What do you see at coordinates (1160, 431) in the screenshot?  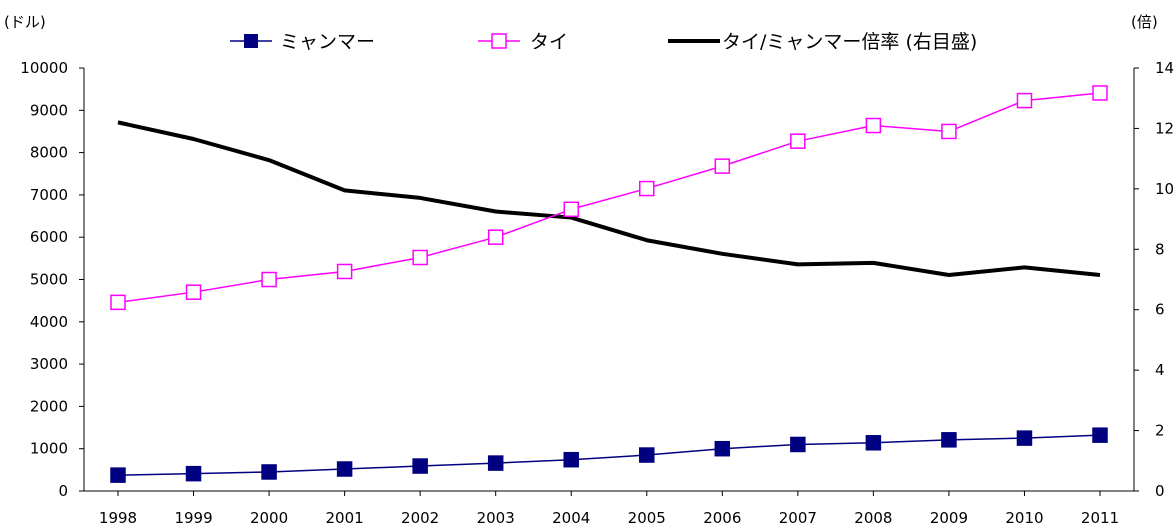 I see `right-tick-label: 2` at bounding box center [1160, 431].